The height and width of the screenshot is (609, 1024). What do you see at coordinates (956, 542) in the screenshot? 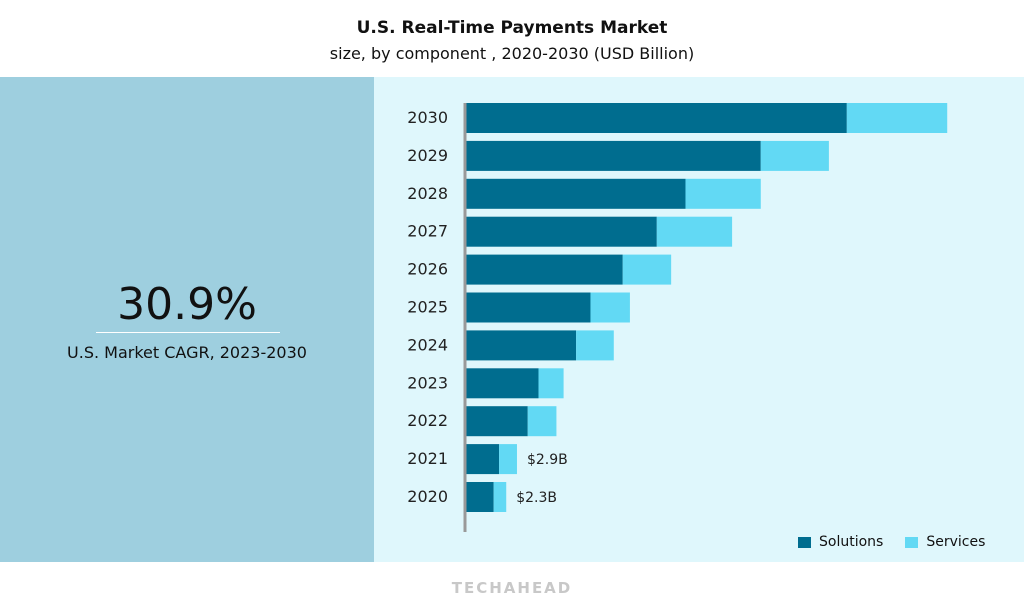
I see `legend-label: Services` at bounding box center [956, 542].